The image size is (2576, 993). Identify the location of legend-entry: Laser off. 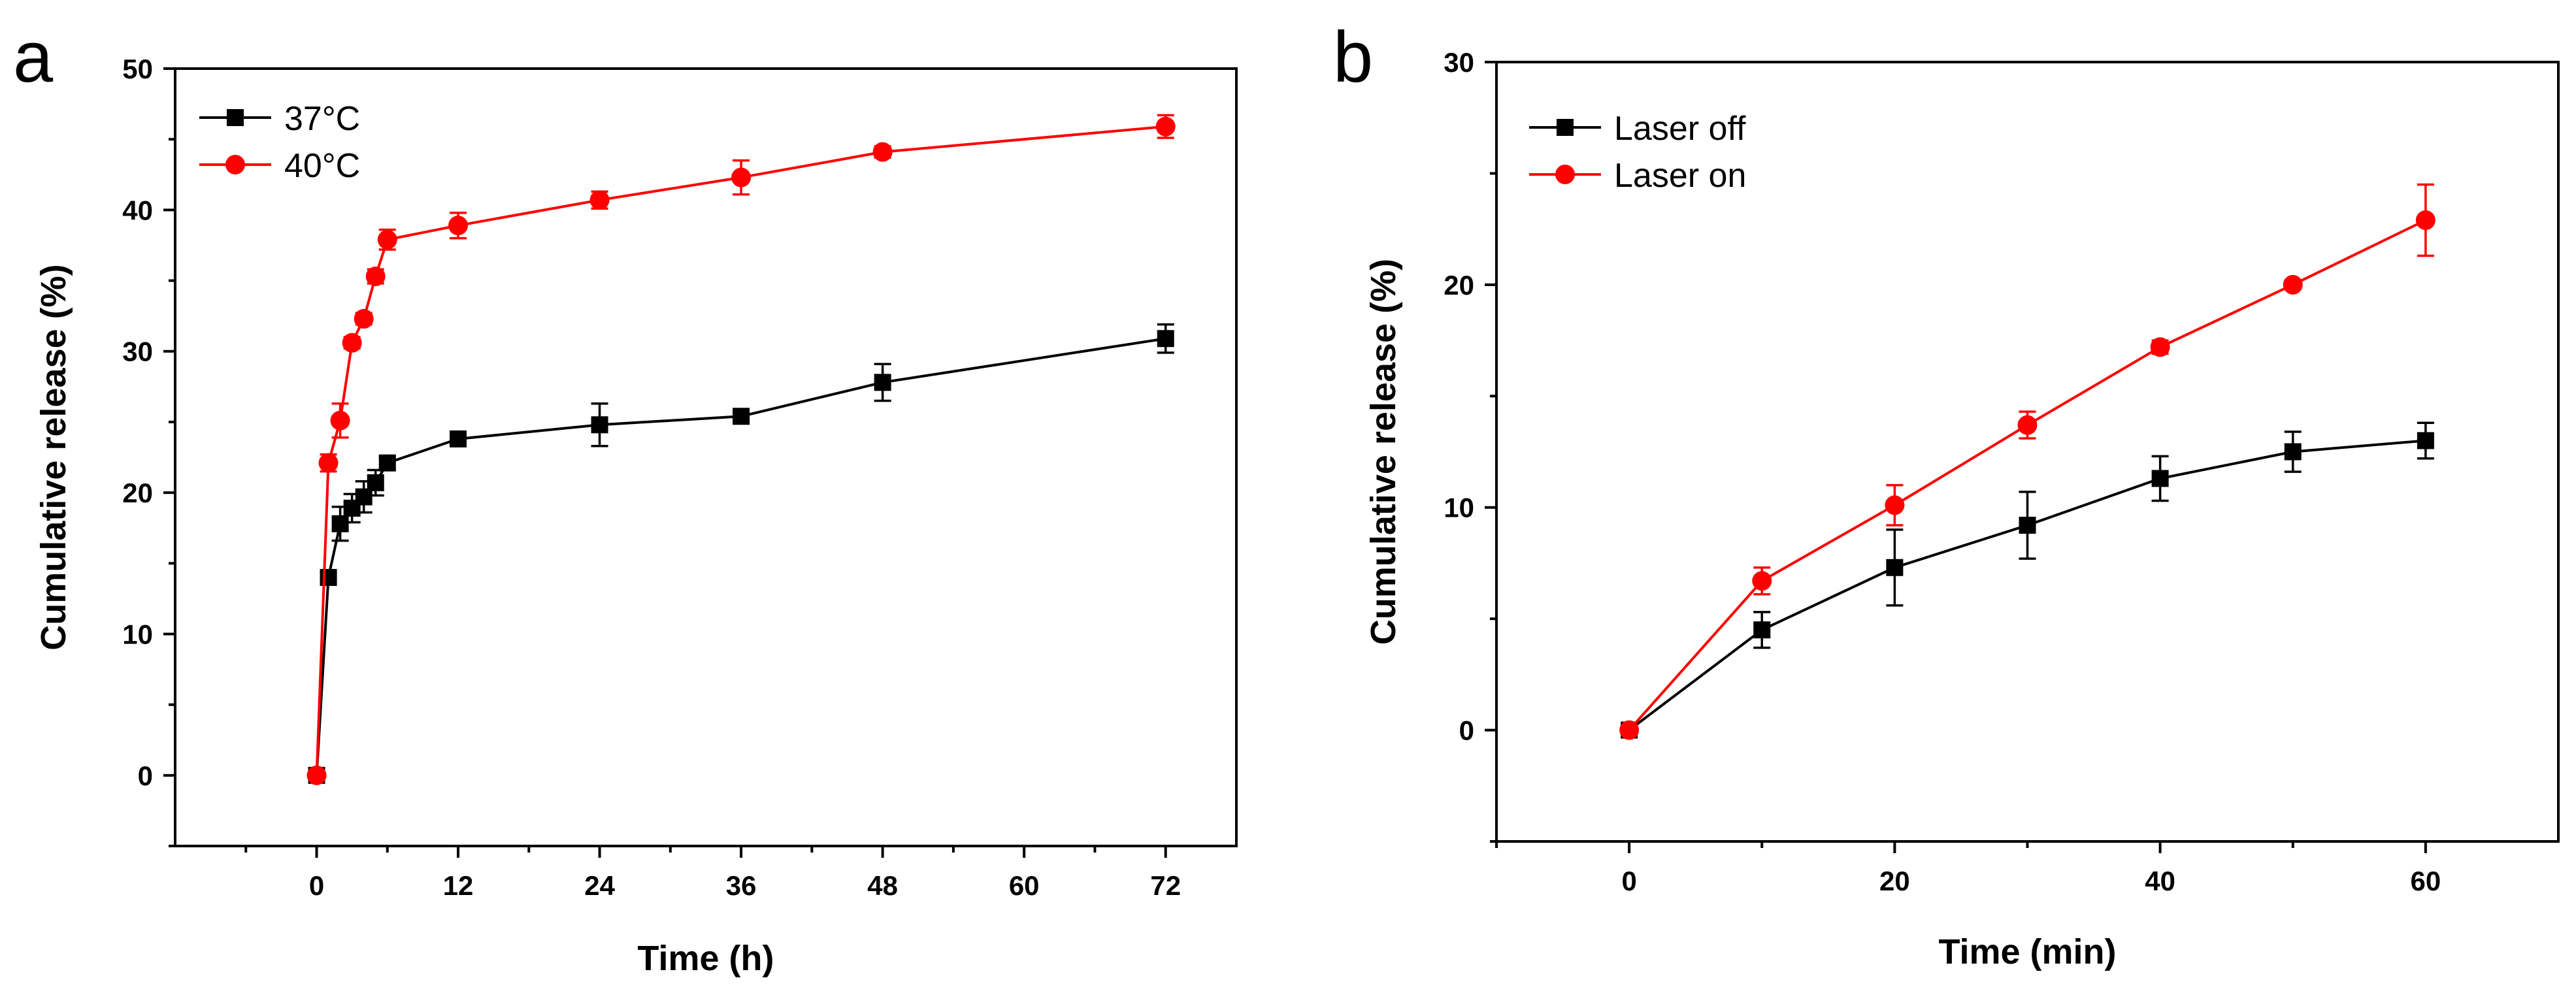
(1680, 129).